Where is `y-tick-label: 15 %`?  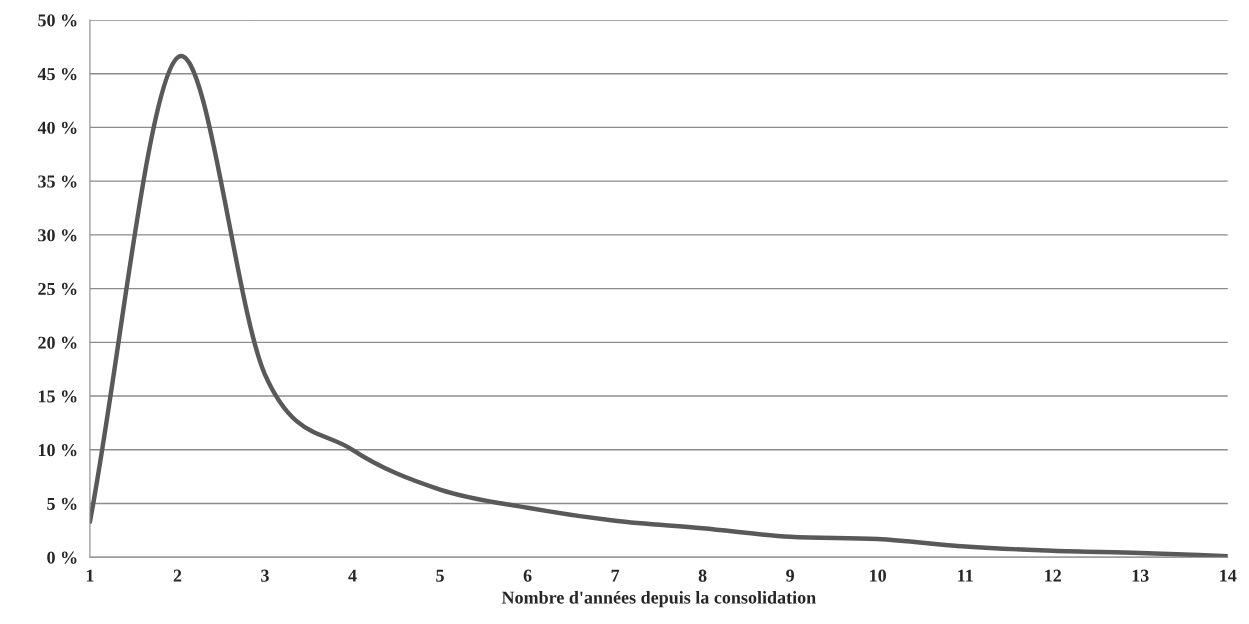
y-tick-label: 15 % is located at coordinates (57, 396).